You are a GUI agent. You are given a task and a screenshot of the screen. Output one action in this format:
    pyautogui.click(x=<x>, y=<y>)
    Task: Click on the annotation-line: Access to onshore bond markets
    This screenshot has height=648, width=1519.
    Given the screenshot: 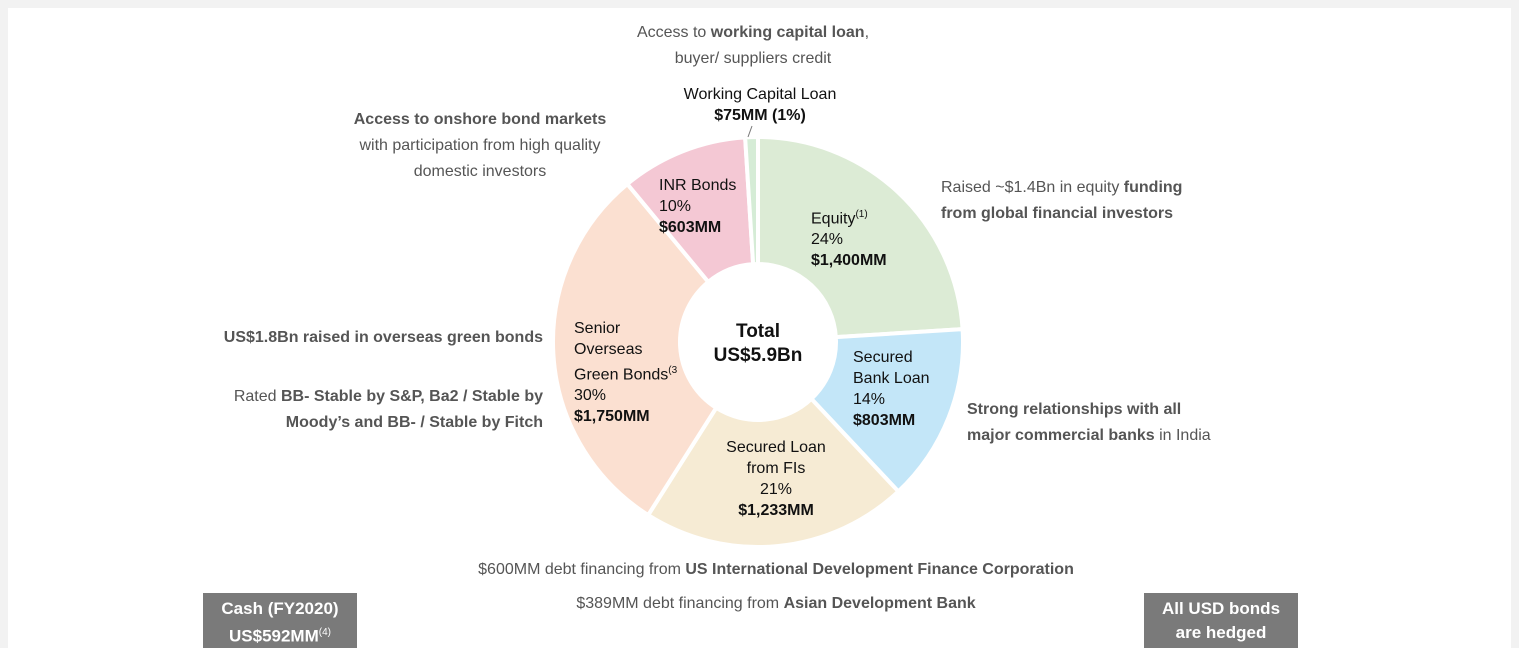 What is the action you would take?
    pyautogui.click(x=480, y=120)
    